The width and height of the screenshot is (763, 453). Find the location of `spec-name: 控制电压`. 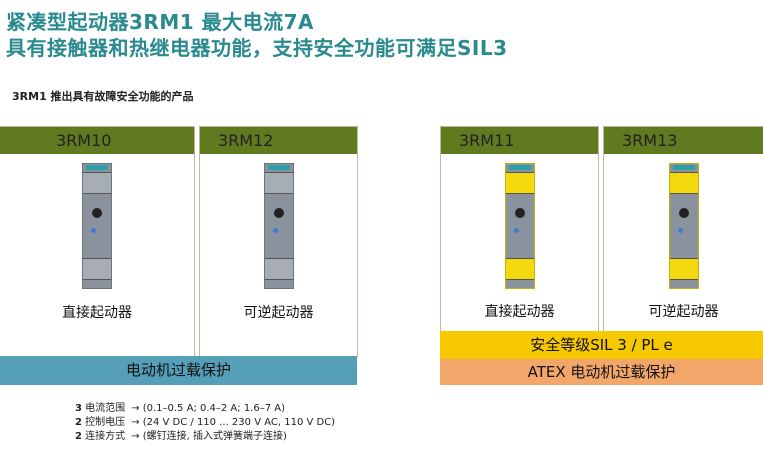

spec-name: 控制电压 is located at coordinates (105, 422).